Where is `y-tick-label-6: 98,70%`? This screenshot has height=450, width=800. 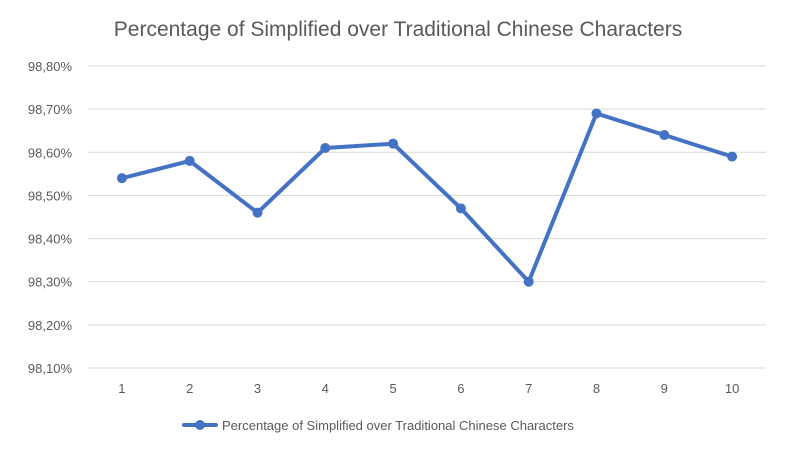
y-tick-label-6: 98,70% is located at coordinates (50, 109).